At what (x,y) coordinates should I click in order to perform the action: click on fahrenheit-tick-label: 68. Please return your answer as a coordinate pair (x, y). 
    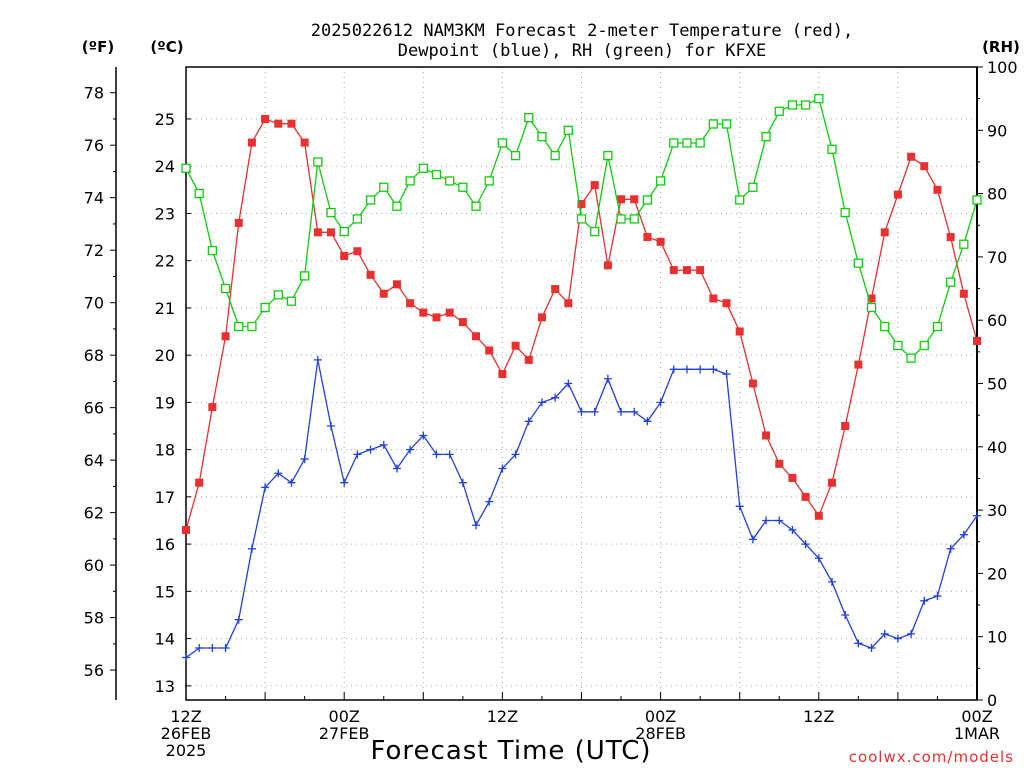
    Looking at the image, I should click on (94, 355).